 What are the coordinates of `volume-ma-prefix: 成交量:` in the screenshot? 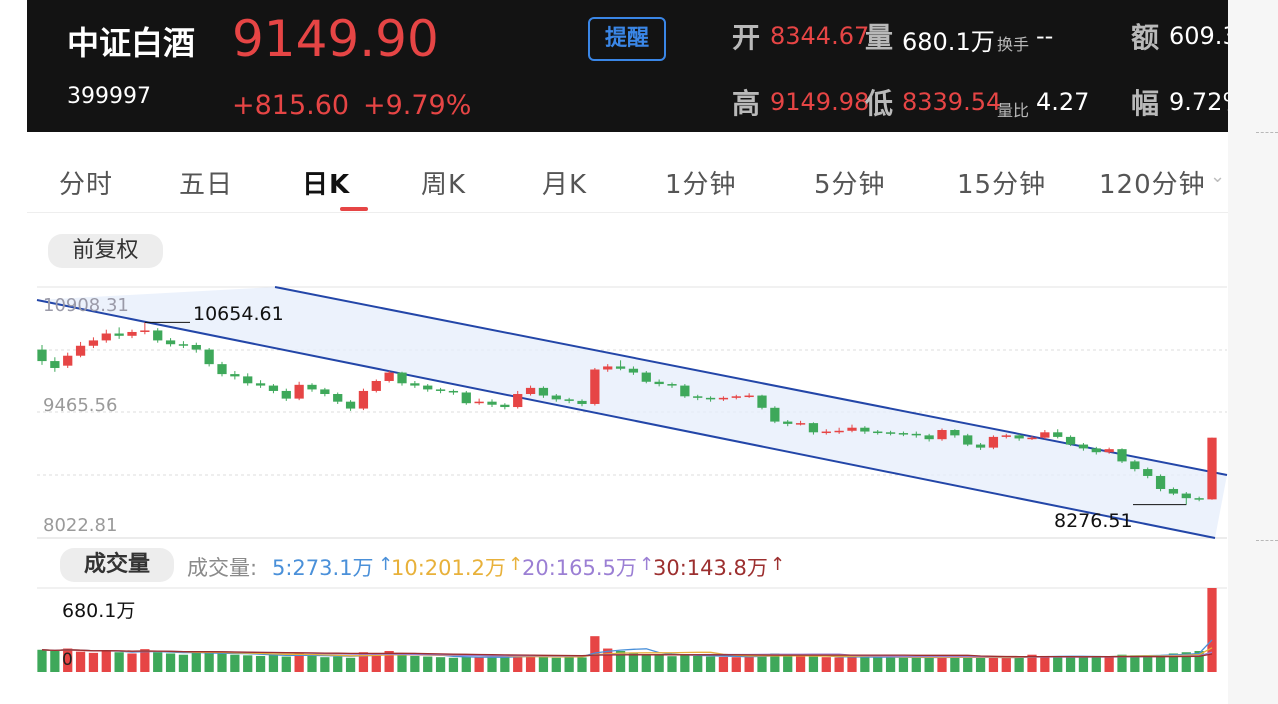 It's located at (222, 568).